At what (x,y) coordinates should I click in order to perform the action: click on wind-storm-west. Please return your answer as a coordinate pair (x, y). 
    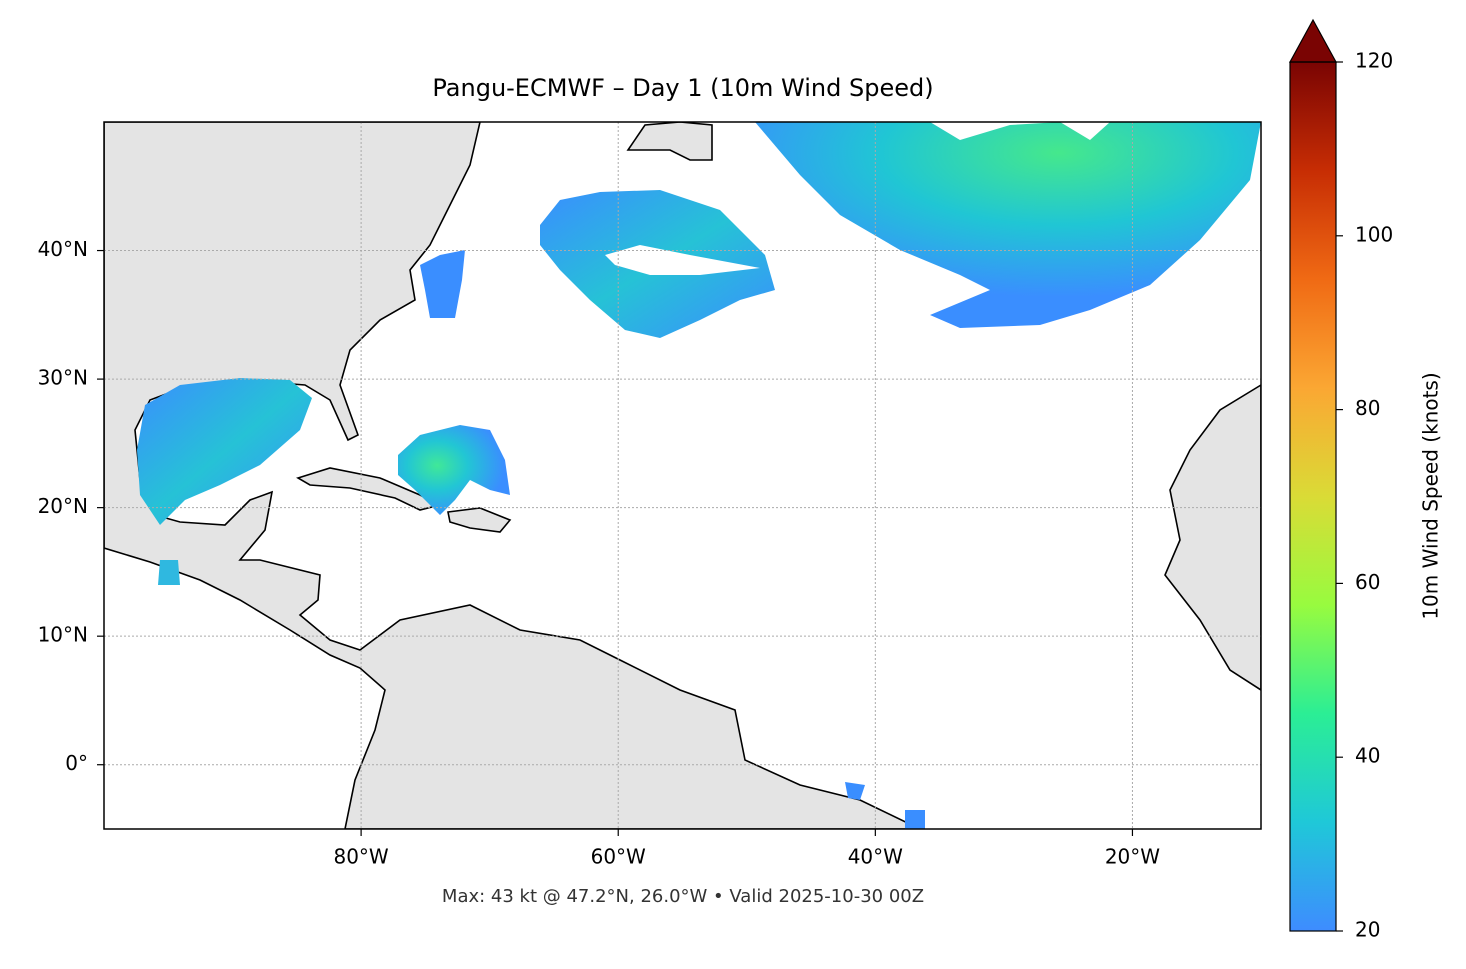
    Looking at the image, I should click on (657, 264).